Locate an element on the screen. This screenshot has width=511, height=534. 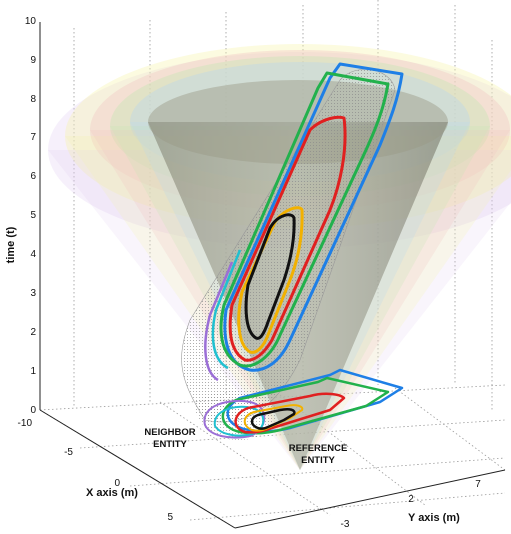
contour-3d-black is located at coordinates (270, 276).